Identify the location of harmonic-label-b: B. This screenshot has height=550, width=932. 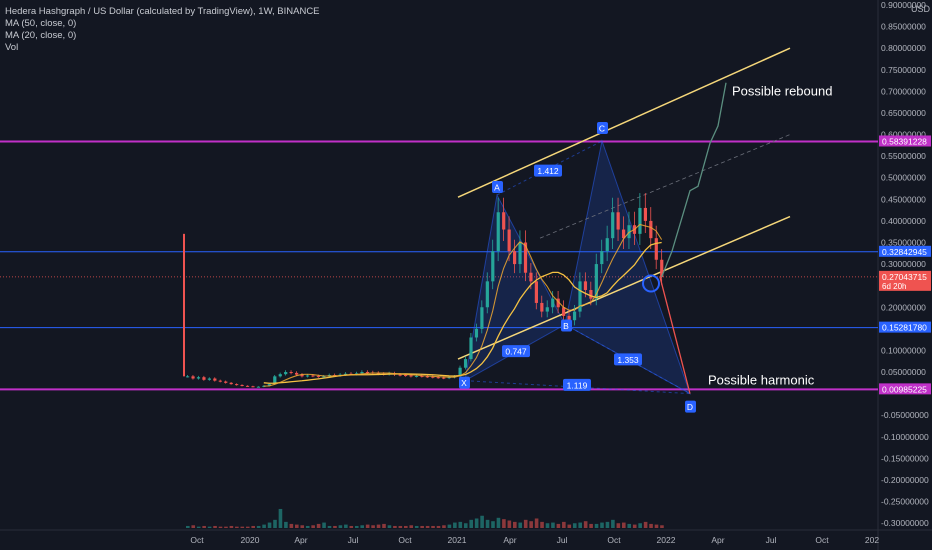
(566, 326).